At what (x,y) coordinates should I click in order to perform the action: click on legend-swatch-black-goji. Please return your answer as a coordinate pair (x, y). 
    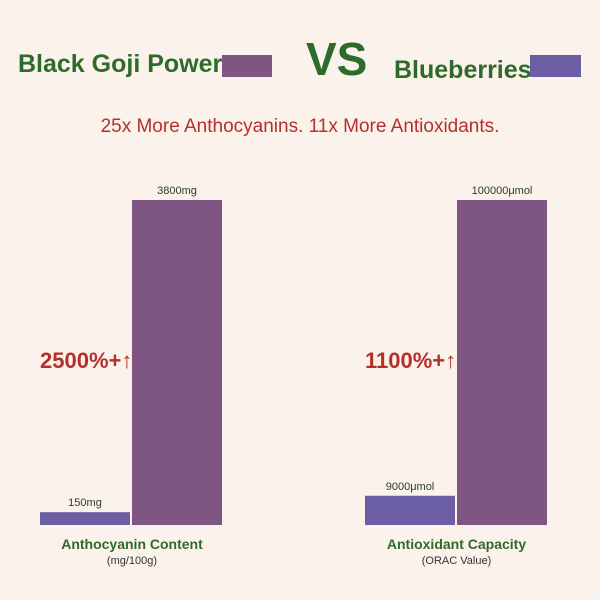
    Looking at the image, I should click on (247, 66).